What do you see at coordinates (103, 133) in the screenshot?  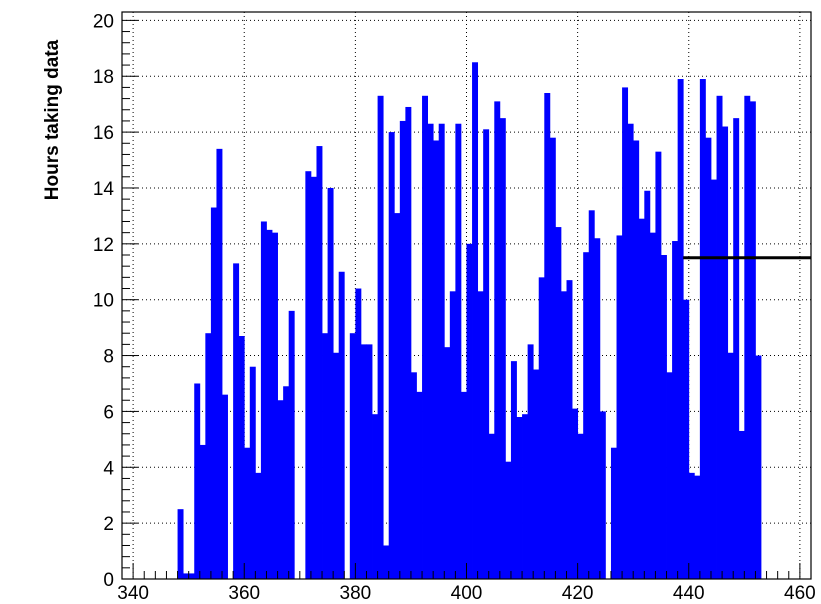 I see `y-tick-label: 16` at bounding box center [103, 133].